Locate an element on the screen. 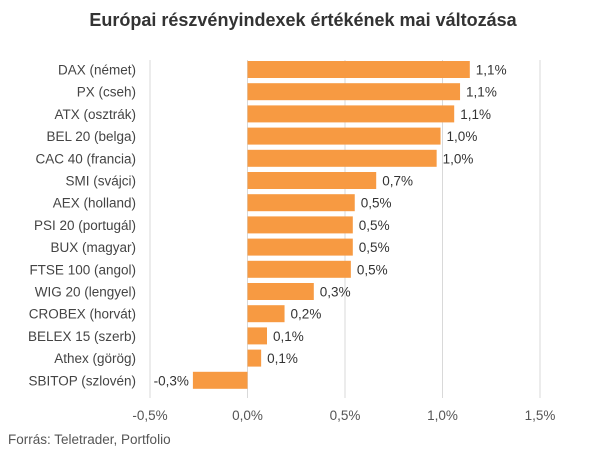 The image size is (606, 459). x-axis-ticks: -0,5% 0,0% 0,5% 1,0% 1,5% is located at coordinates (343, 415).